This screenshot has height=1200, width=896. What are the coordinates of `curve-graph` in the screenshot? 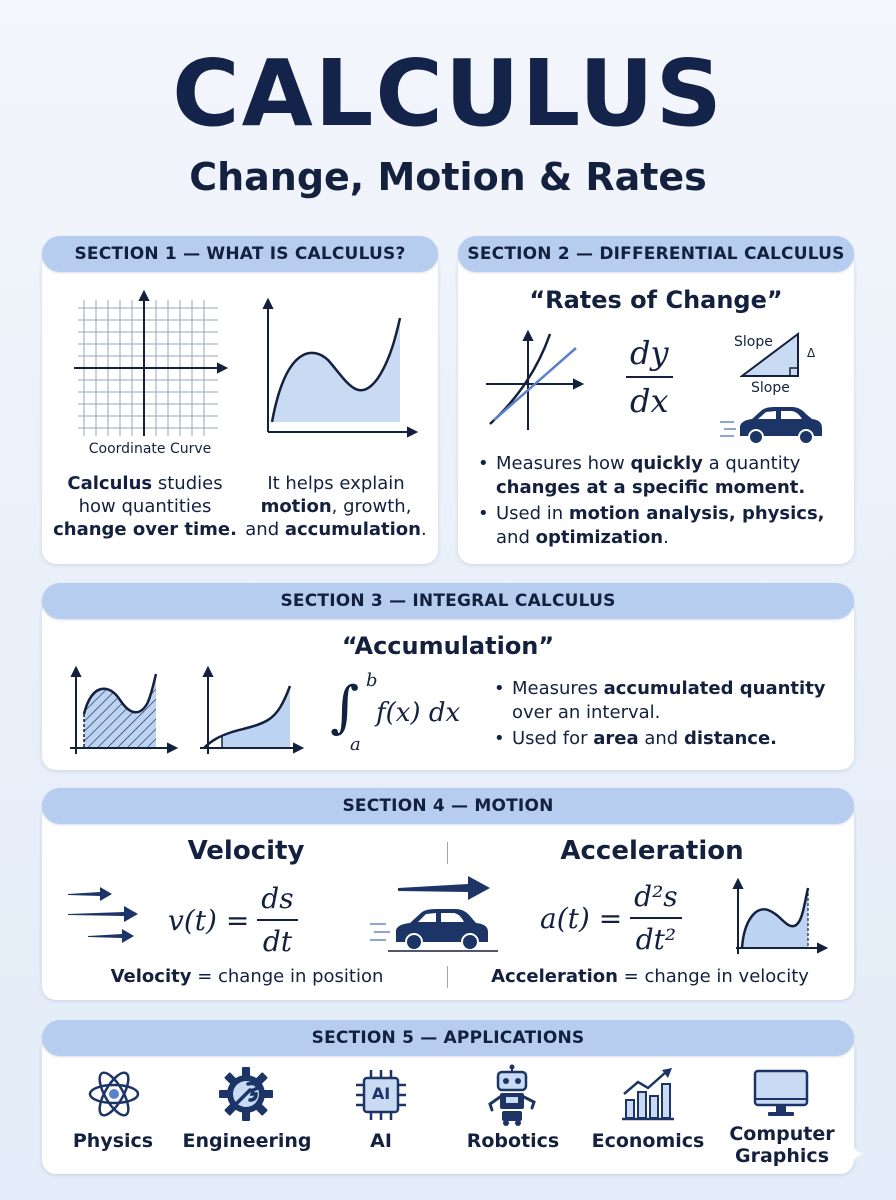 It's located at (339, 367).